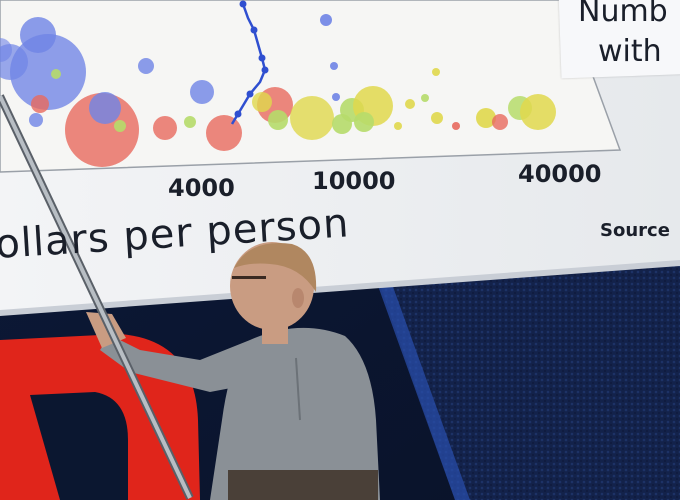  What do you see at coordinates (201, 188) in the screenshot?
I see `x-tick-label: 4000` at bounding box center [201, 188].